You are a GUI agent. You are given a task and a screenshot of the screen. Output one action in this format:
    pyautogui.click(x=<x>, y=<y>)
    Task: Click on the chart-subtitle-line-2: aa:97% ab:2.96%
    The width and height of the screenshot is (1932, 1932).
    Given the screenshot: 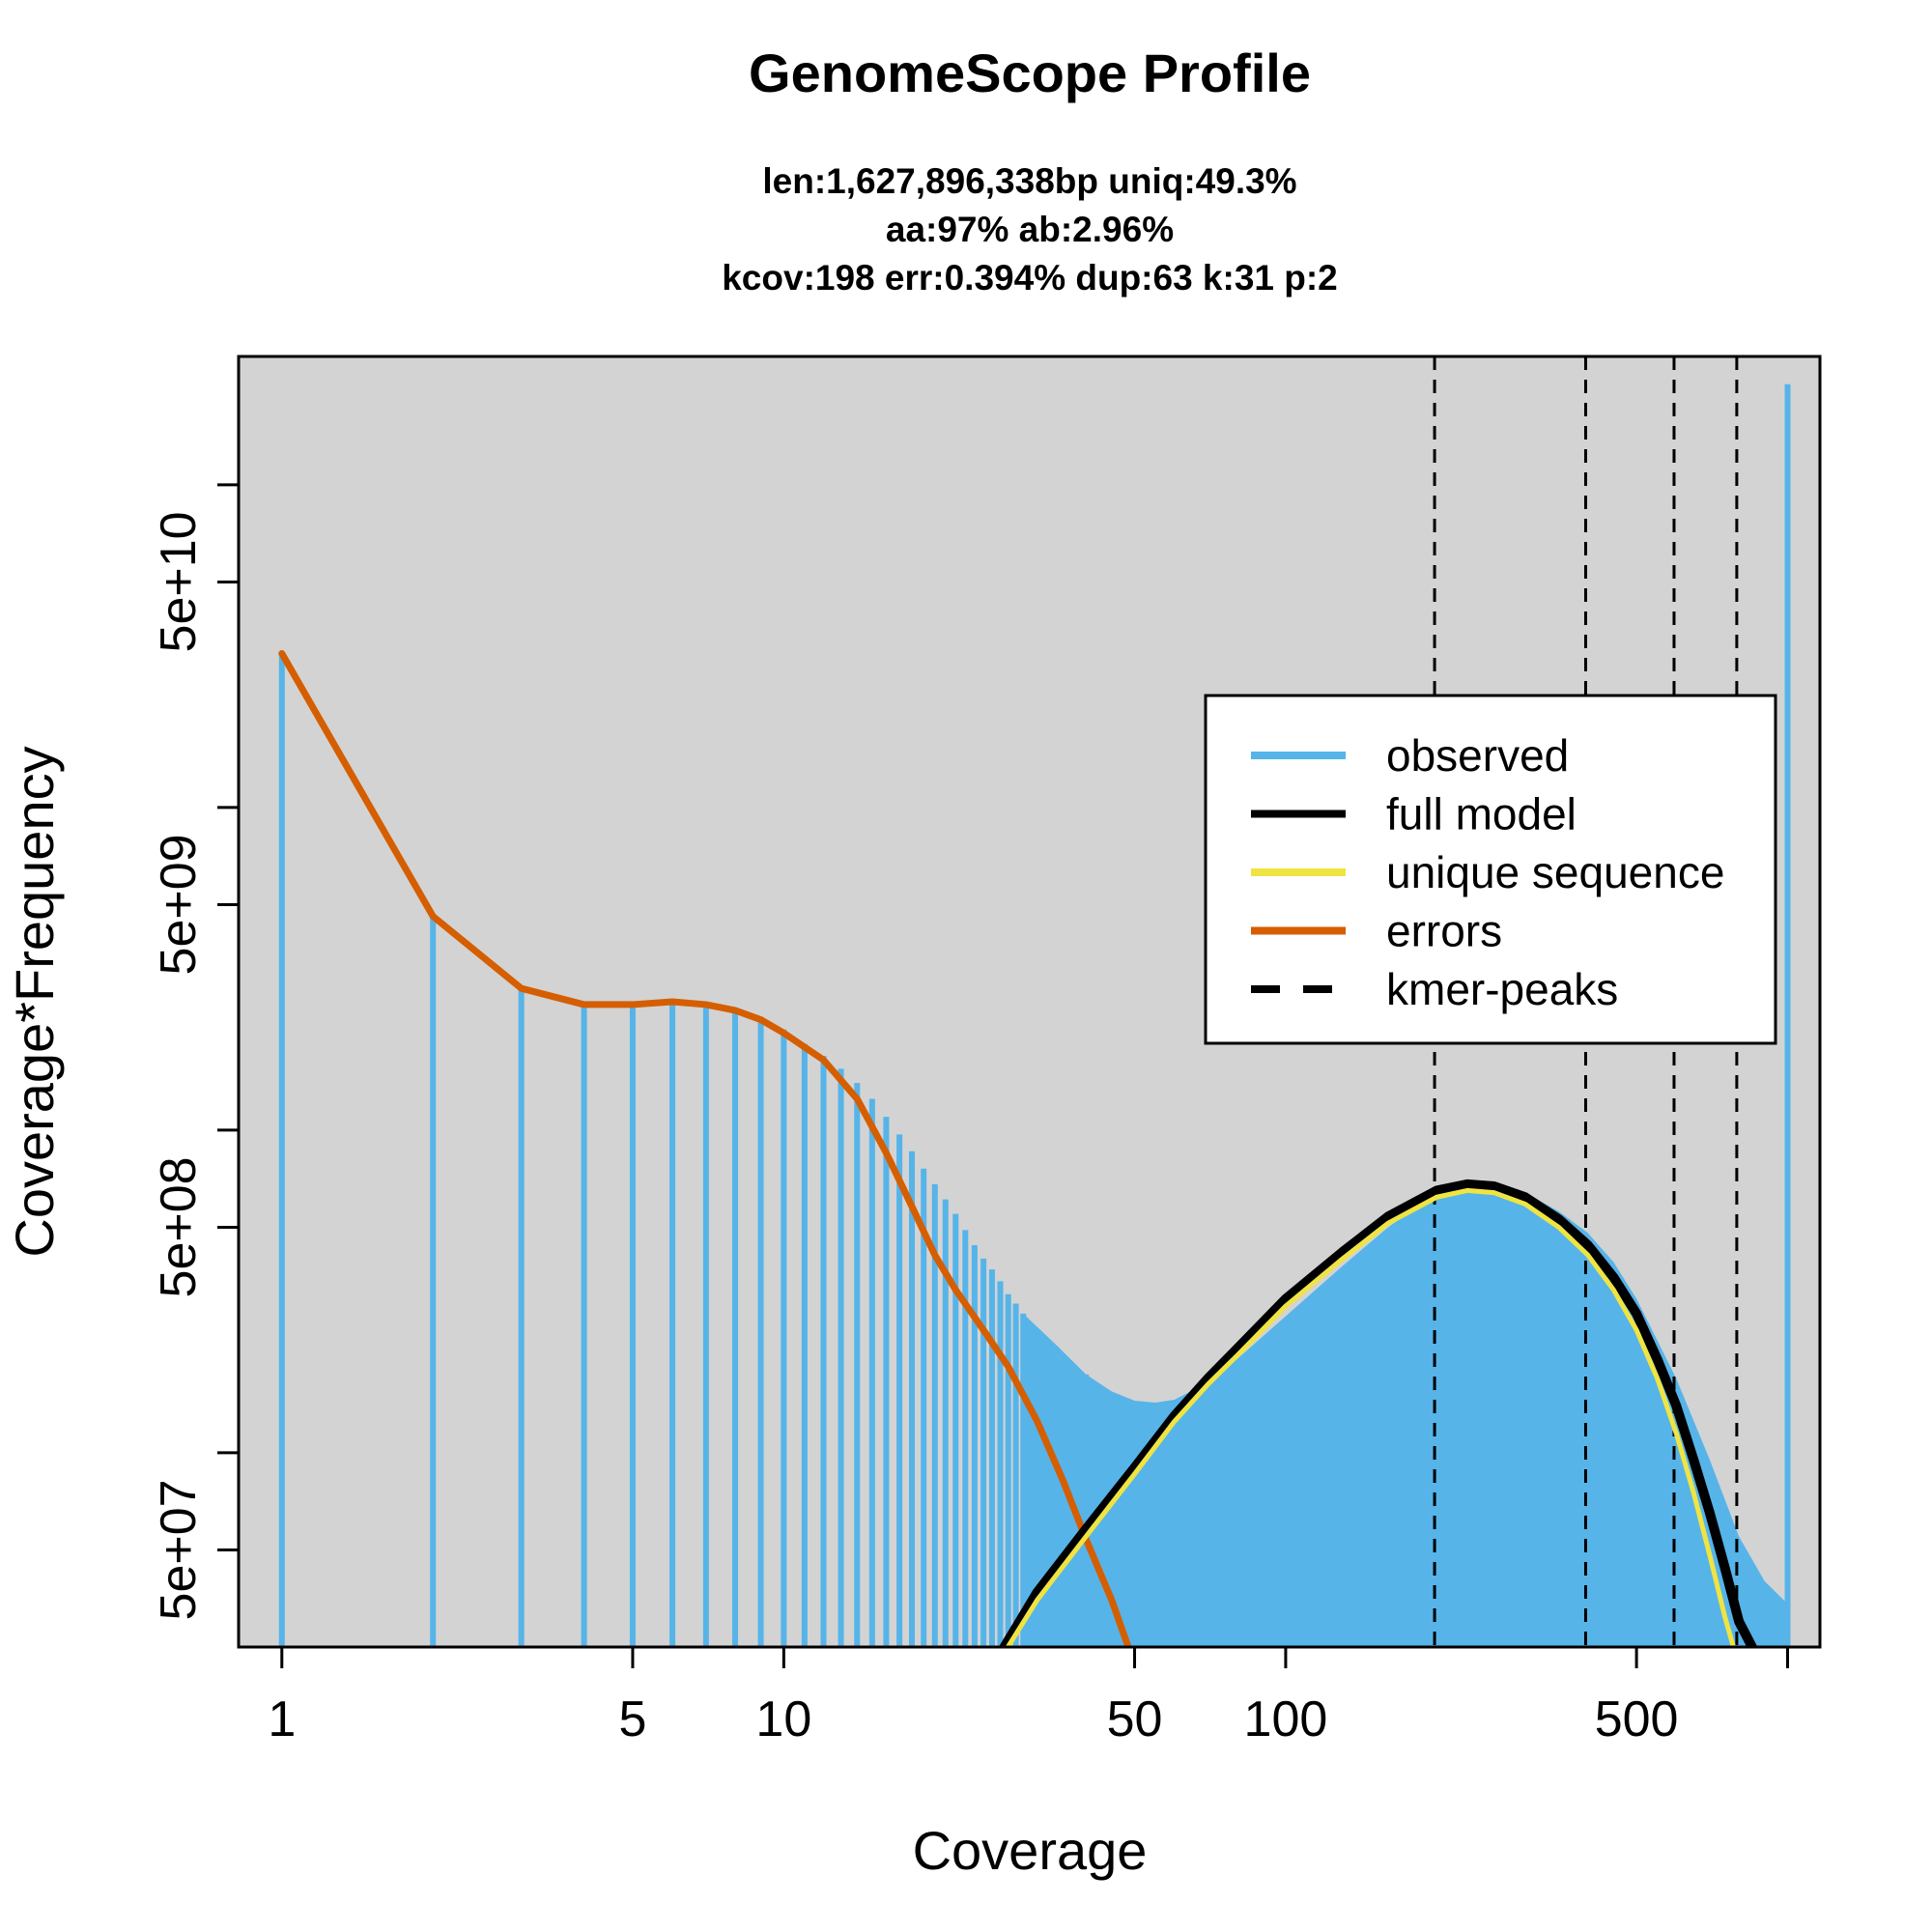 What is the action you would take?
    pyautogui.click(x=1030, y=229)
    